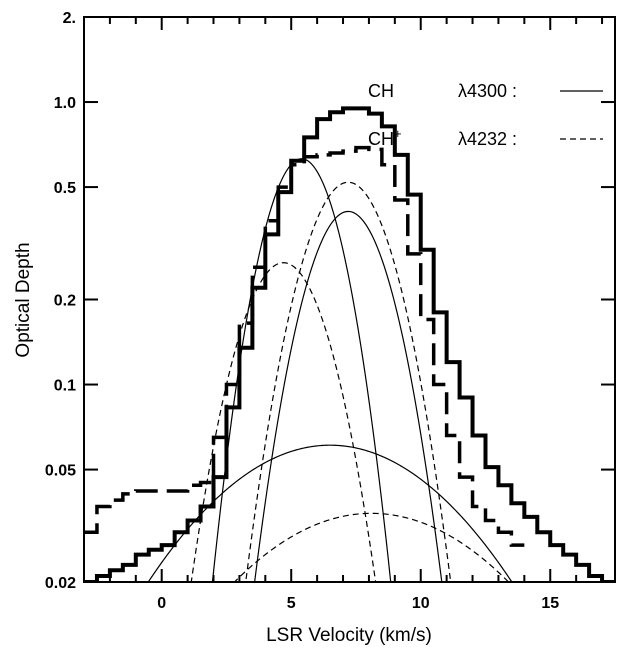 This screenshot has height=665, width=643. What do you see at coordinates (65, 188) in the screenshot?
I see `y-tick-label: 0.5` at bounding box center [65, 188].